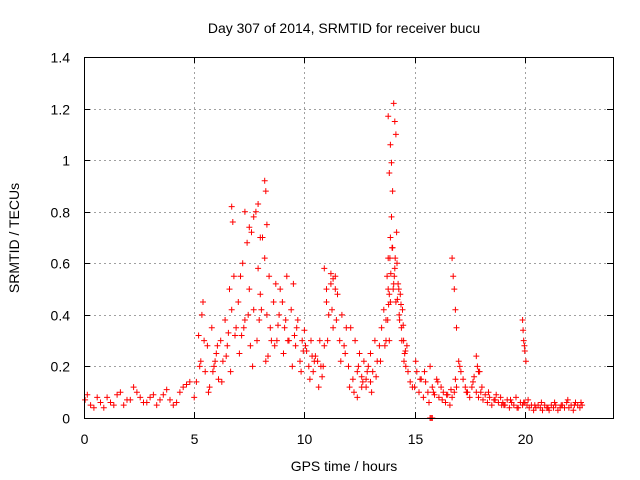 The height and width of the screenshot is (480, 640). What do you see at coordinates (66, 161) in the screenshot?
I see `y-tick-label: 1` at bounding box center [66, 161].